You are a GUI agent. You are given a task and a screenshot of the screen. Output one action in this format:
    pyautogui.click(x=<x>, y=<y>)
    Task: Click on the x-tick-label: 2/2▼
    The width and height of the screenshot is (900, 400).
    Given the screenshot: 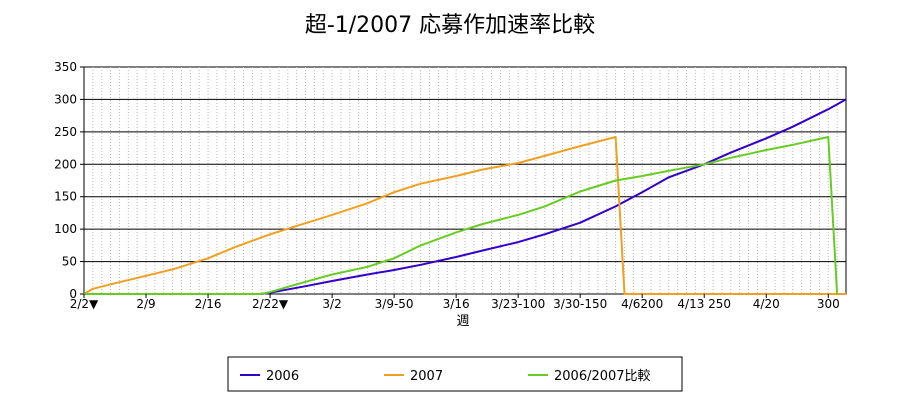 What is the action you would take?
    pyautogui.click(x=84, y=304)
    